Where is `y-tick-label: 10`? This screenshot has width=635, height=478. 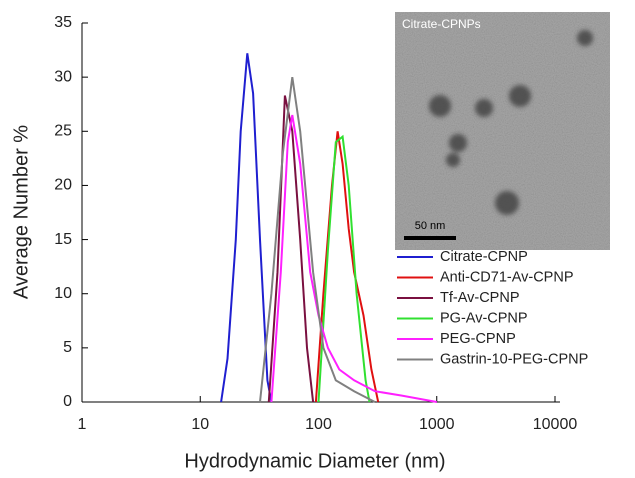
y-tick-label: 10 is located at coordinates (63, 293).